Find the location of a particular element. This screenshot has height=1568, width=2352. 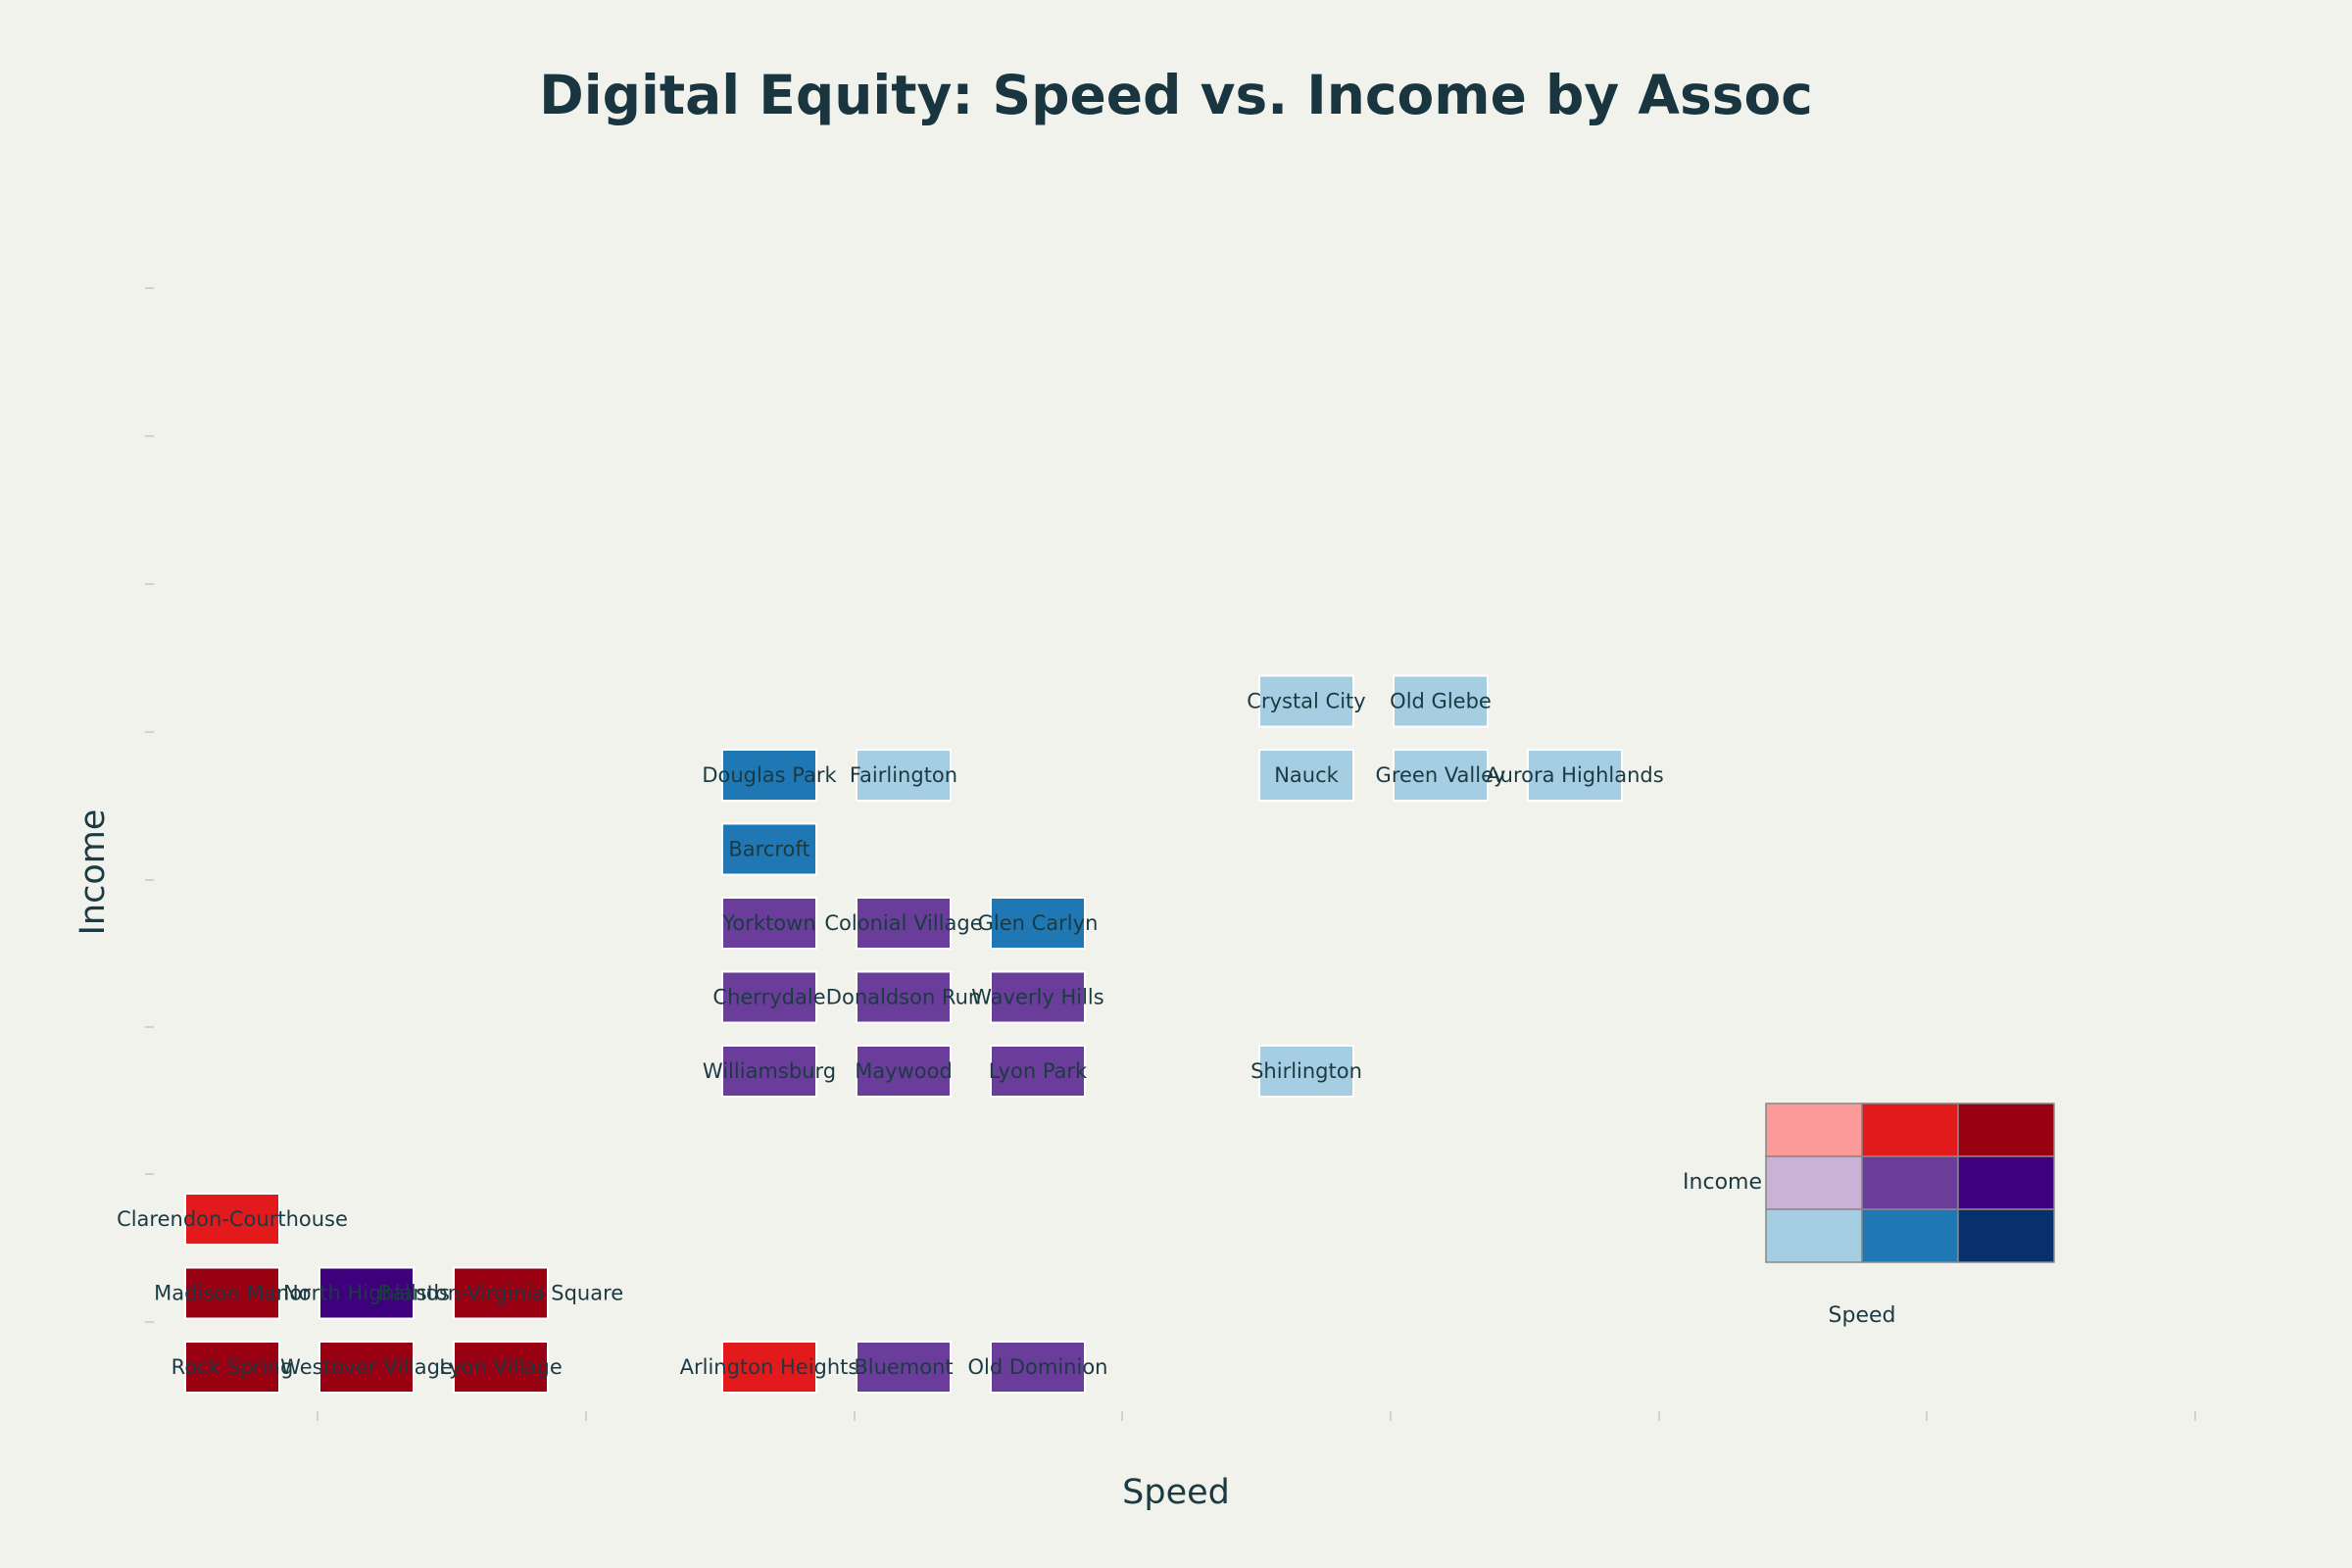

heatmap-cell-label: Lyon Village is located at coordinates (501, 1367).